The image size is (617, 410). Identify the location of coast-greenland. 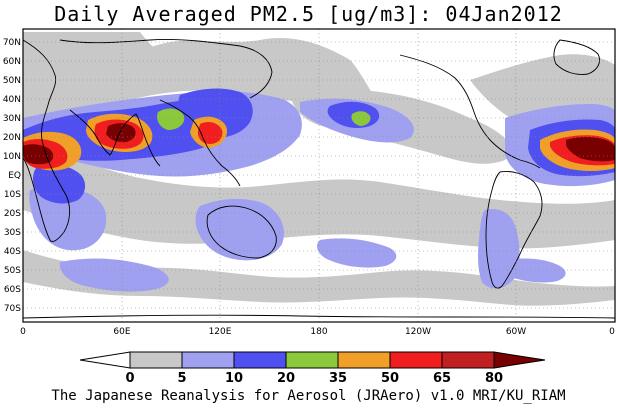
(576, 57).